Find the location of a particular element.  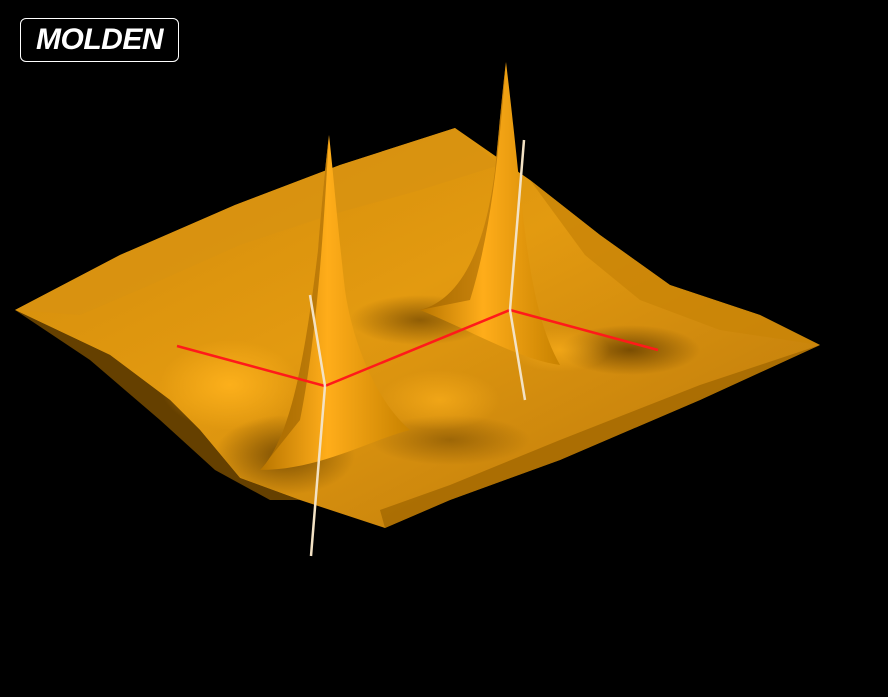

bond-center is located at coordinates (417, 348).